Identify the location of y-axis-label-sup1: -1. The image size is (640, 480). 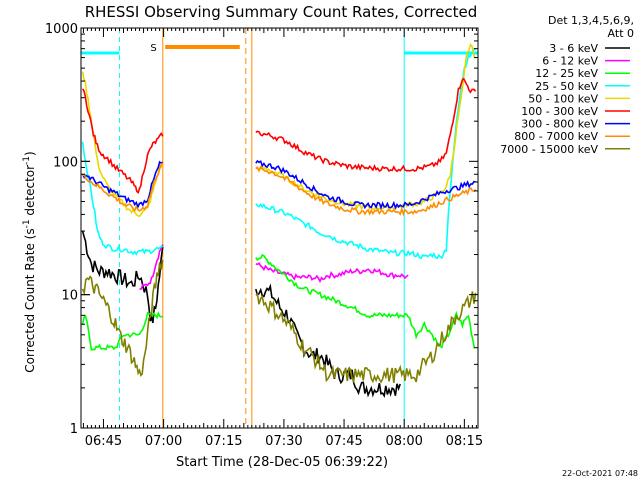
(27, 223).